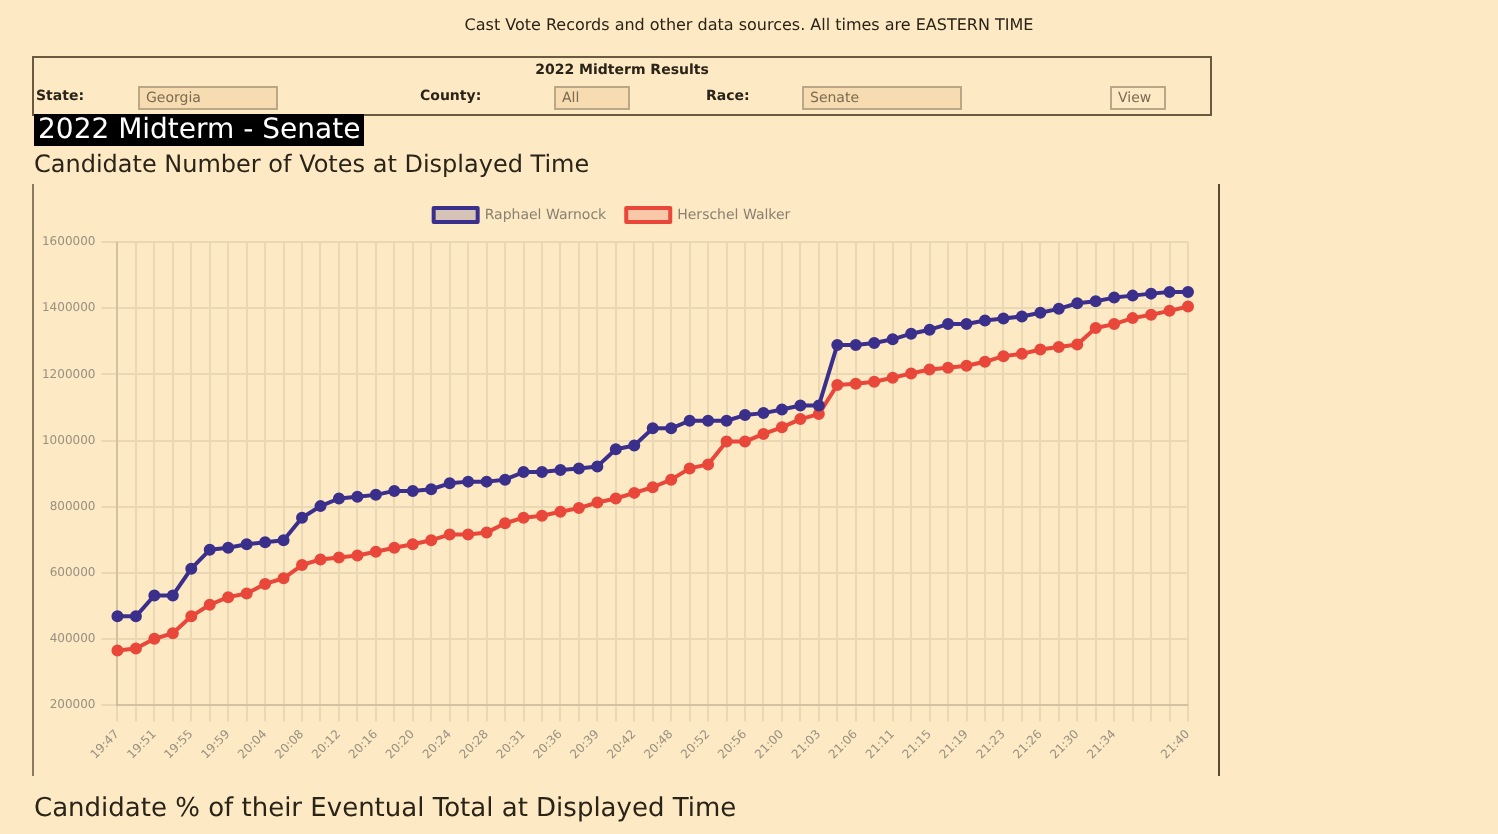 Image resolution: width=1498 pixels, height=834 pixels. What do you see at coordinates (749, 25) in the screenshot?
I see `text: Cast Vote Records and other data sources. All times are EASTERN TIME` at bounding box center [749, 25].